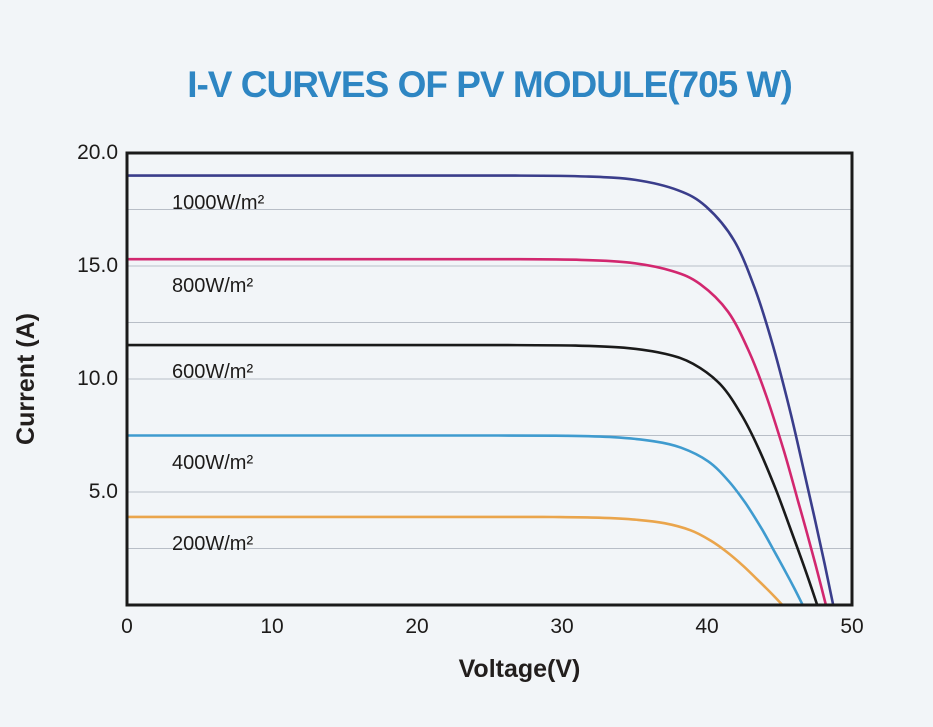 This screenshot has height=727, width=933. I want to click on x-axis-title: Voltage(V), so click(519, 669).